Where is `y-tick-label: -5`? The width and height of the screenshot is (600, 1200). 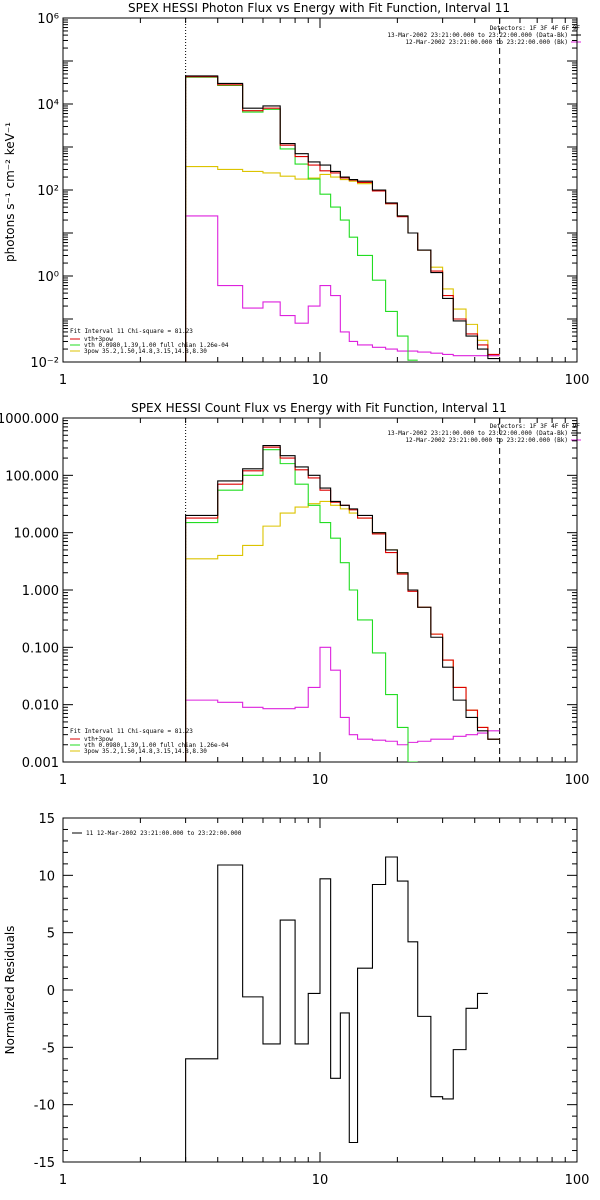 y-tick-label: -5 is located at coordinates (48, 1048).